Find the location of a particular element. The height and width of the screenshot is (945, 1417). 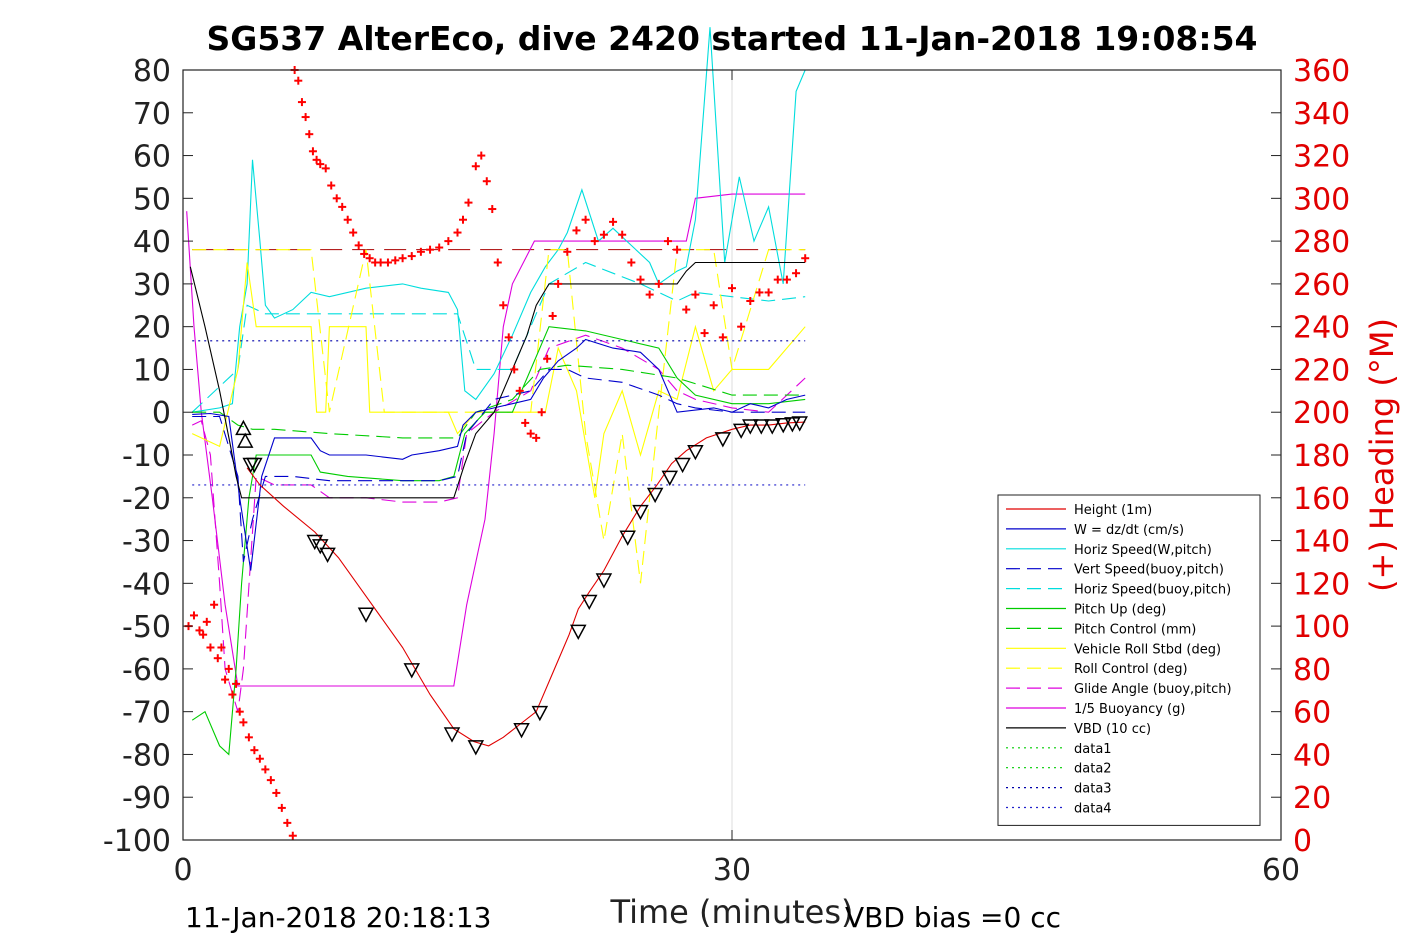

y2-tick-label: 180 is located at coordinates (1321, 456).